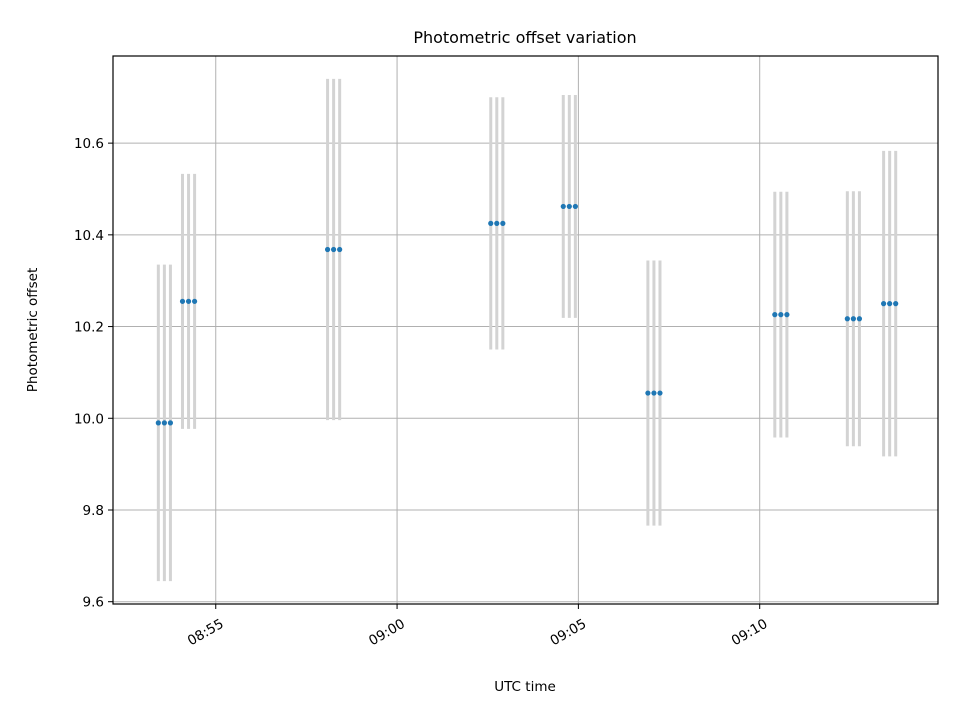 The image size is (960, 720). I want to click on y-tick-label: 10.2, so click(89, 328).